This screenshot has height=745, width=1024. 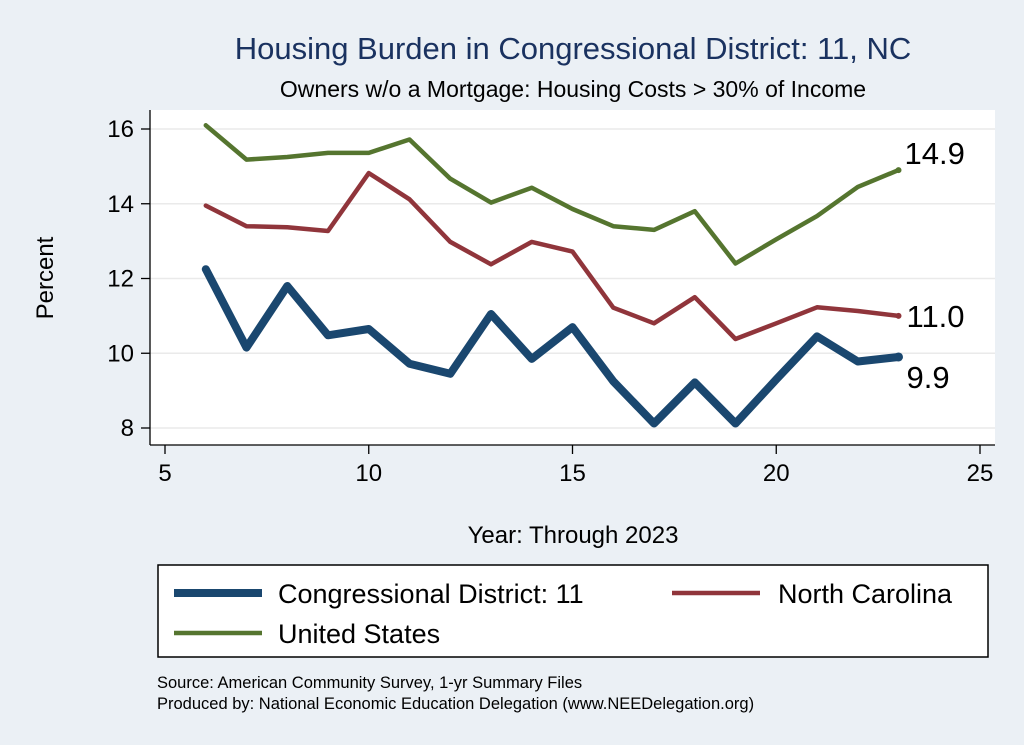 I want to click on end-label: 9.9, so click(x=928, y=377).